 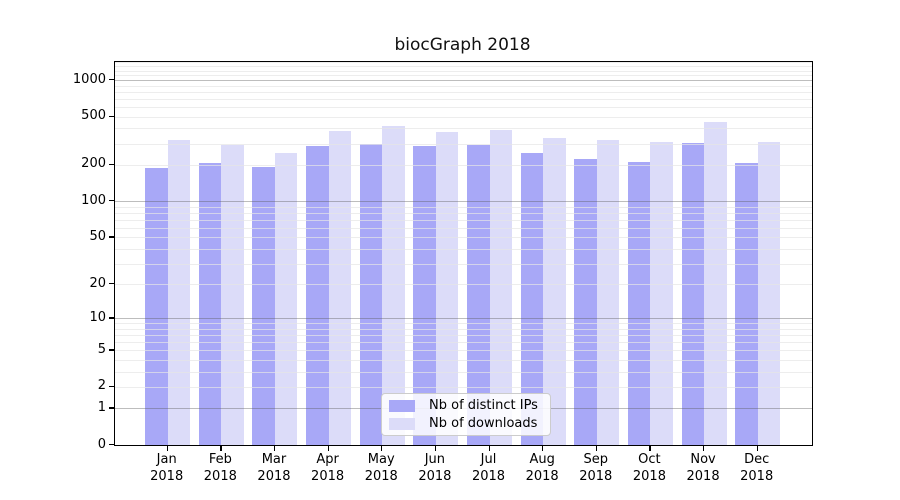 I want to click on y-tick-label: 100, so click(x=93, y=200).